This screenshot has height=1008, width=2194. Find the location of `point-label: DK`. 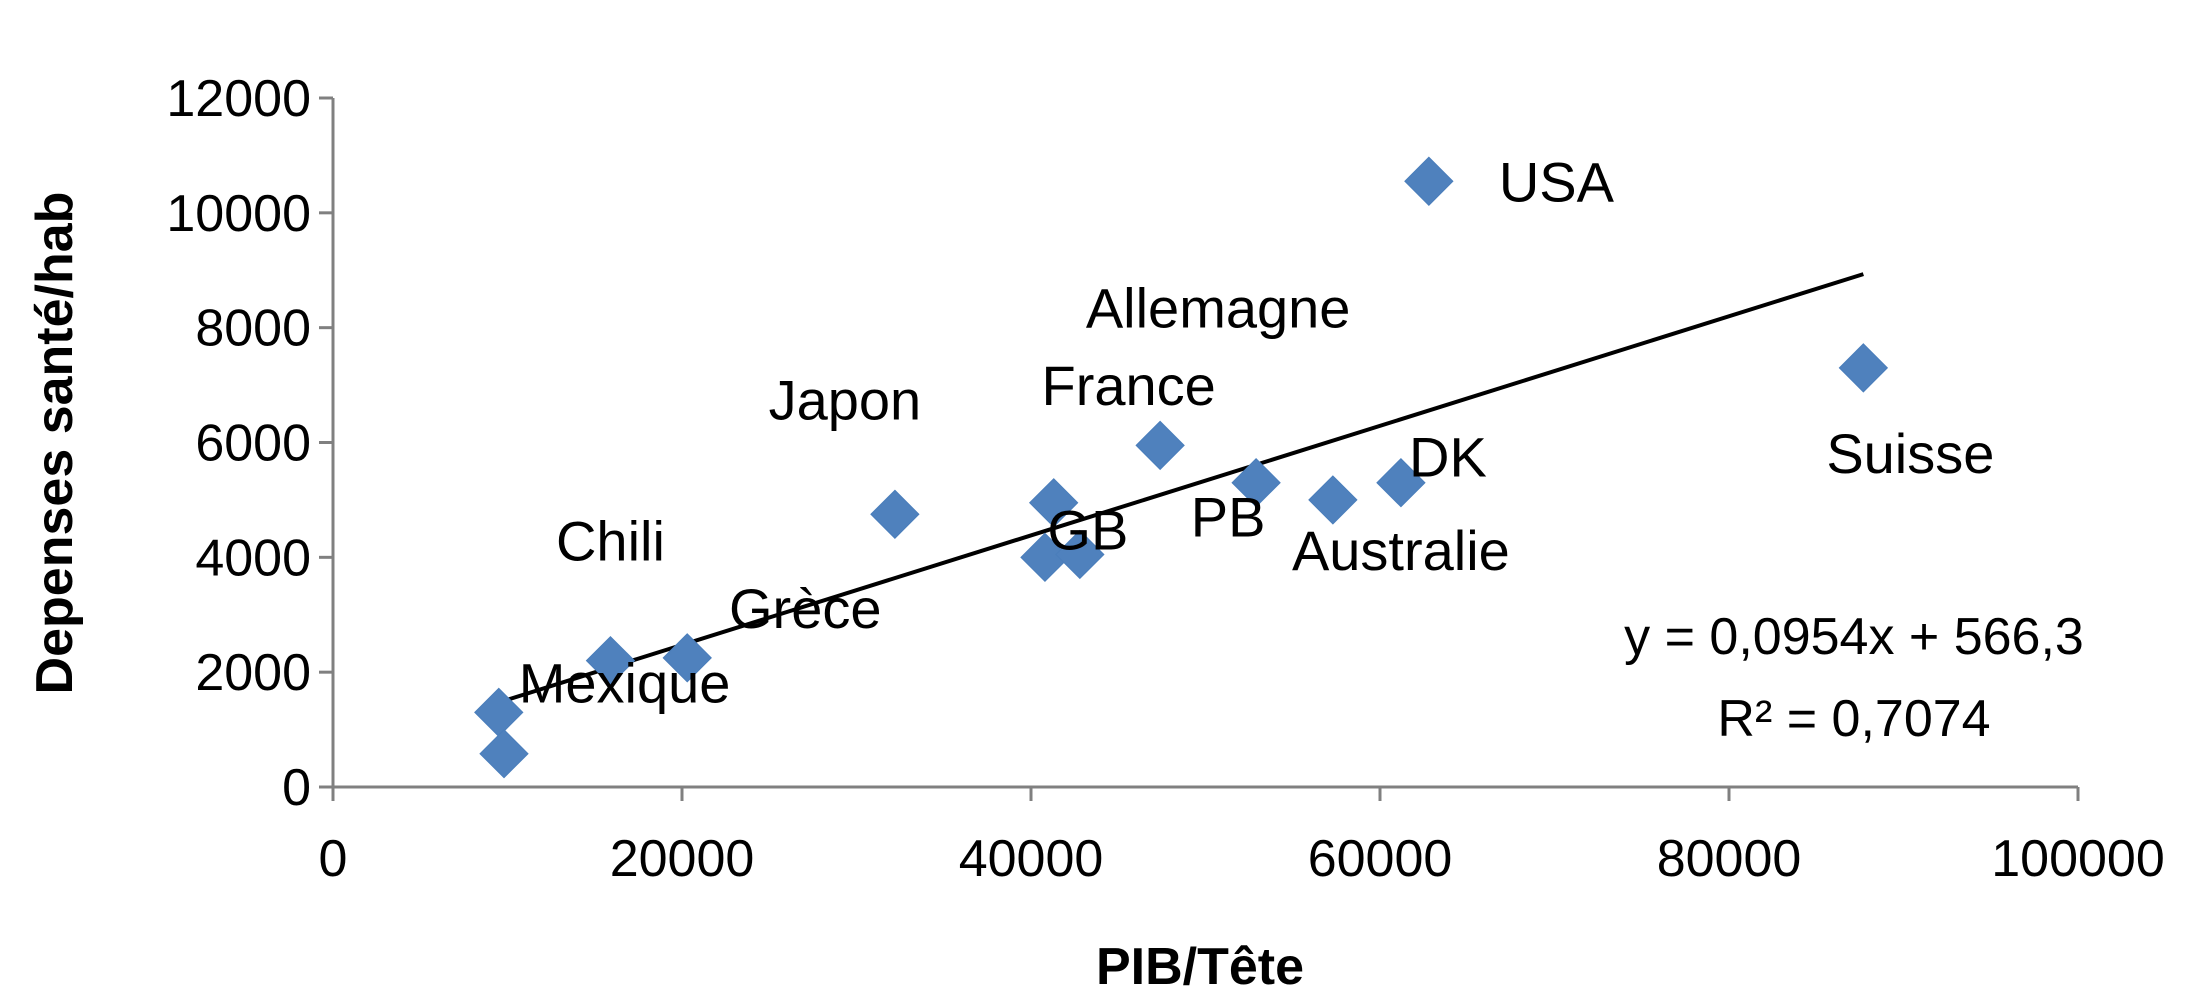

point-label: DK is located at coordinates (1448, 457).